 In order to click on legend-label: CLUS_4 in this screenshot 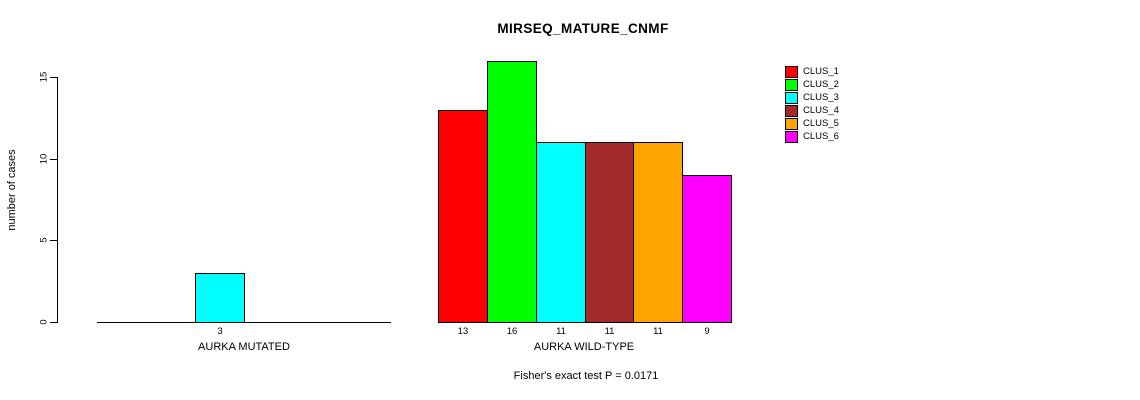, I will do `click(821, 110)`.